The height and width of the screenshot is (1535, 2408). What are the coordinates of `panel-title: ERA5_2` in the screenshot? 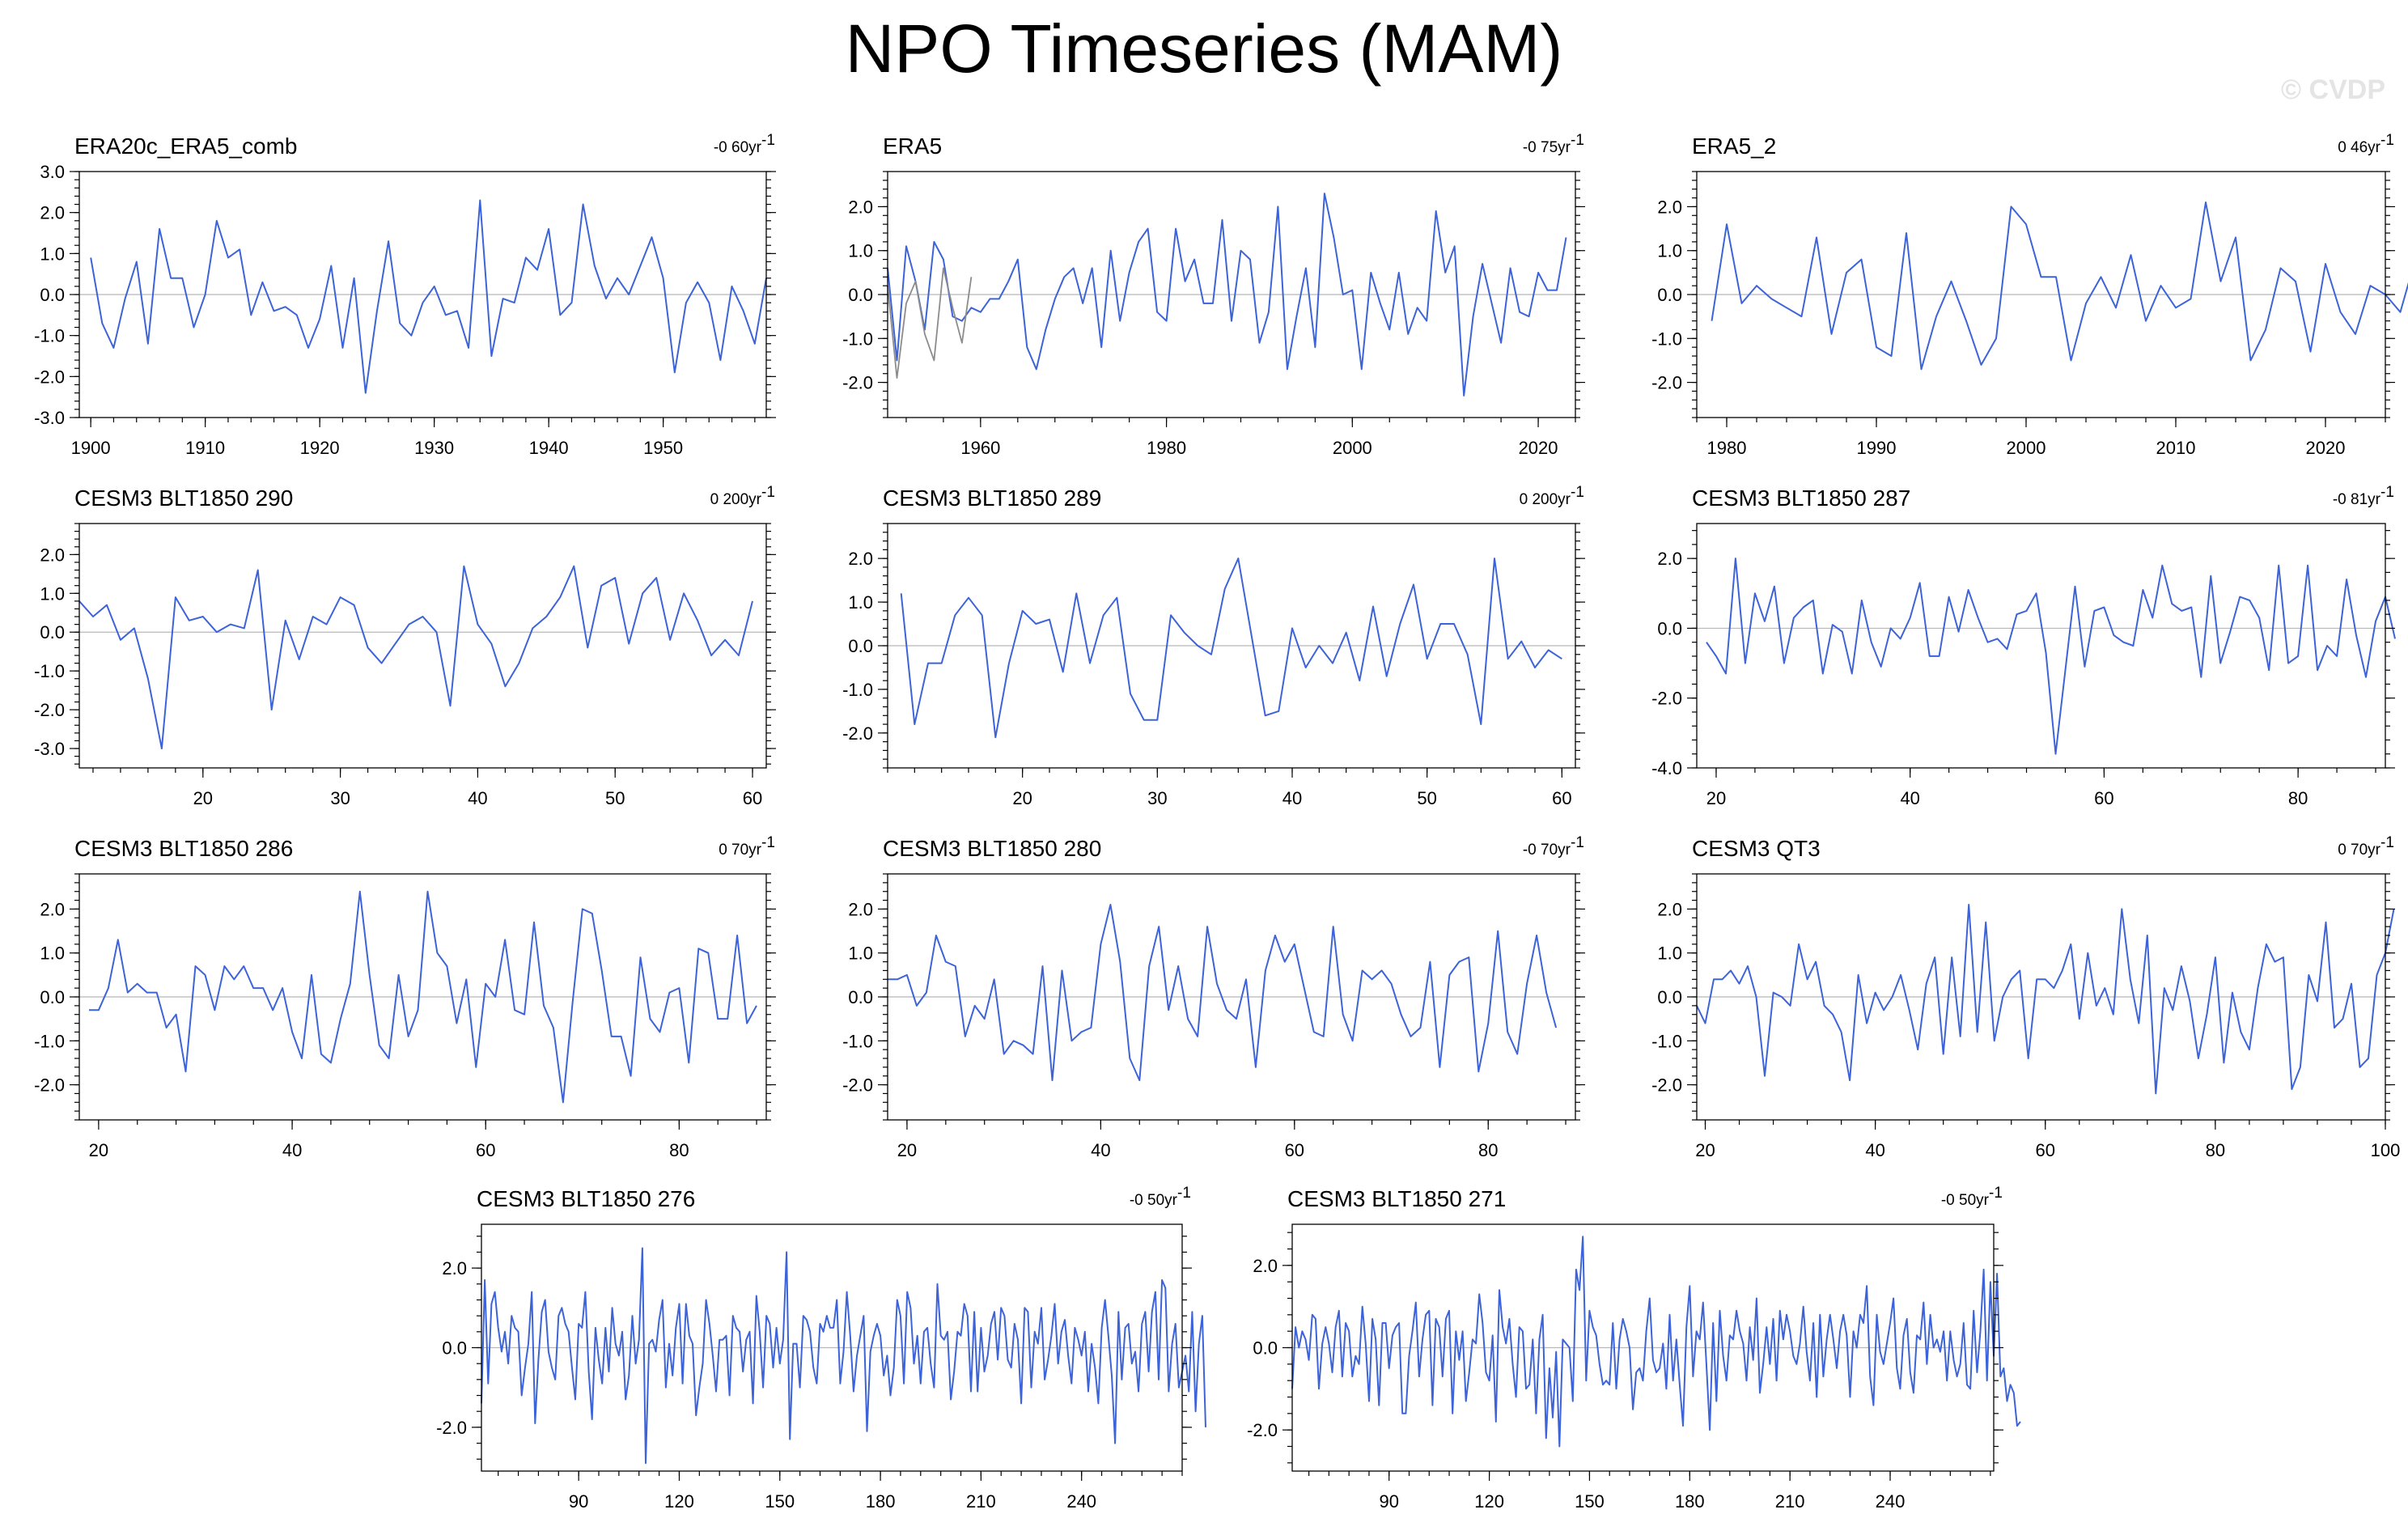 It's located at (1734, 146).